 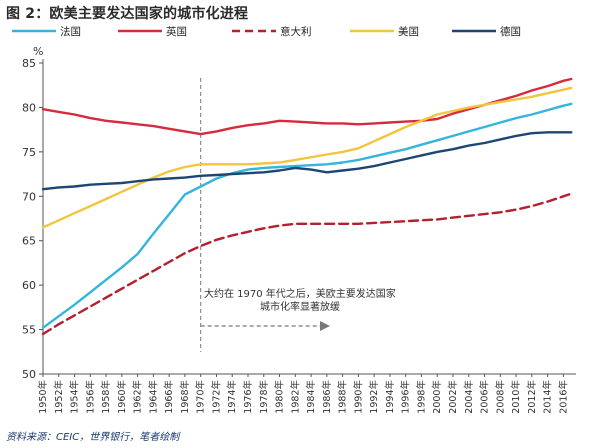 I want to click on x-tick-label: 2010年, so click(x=516, y=397).